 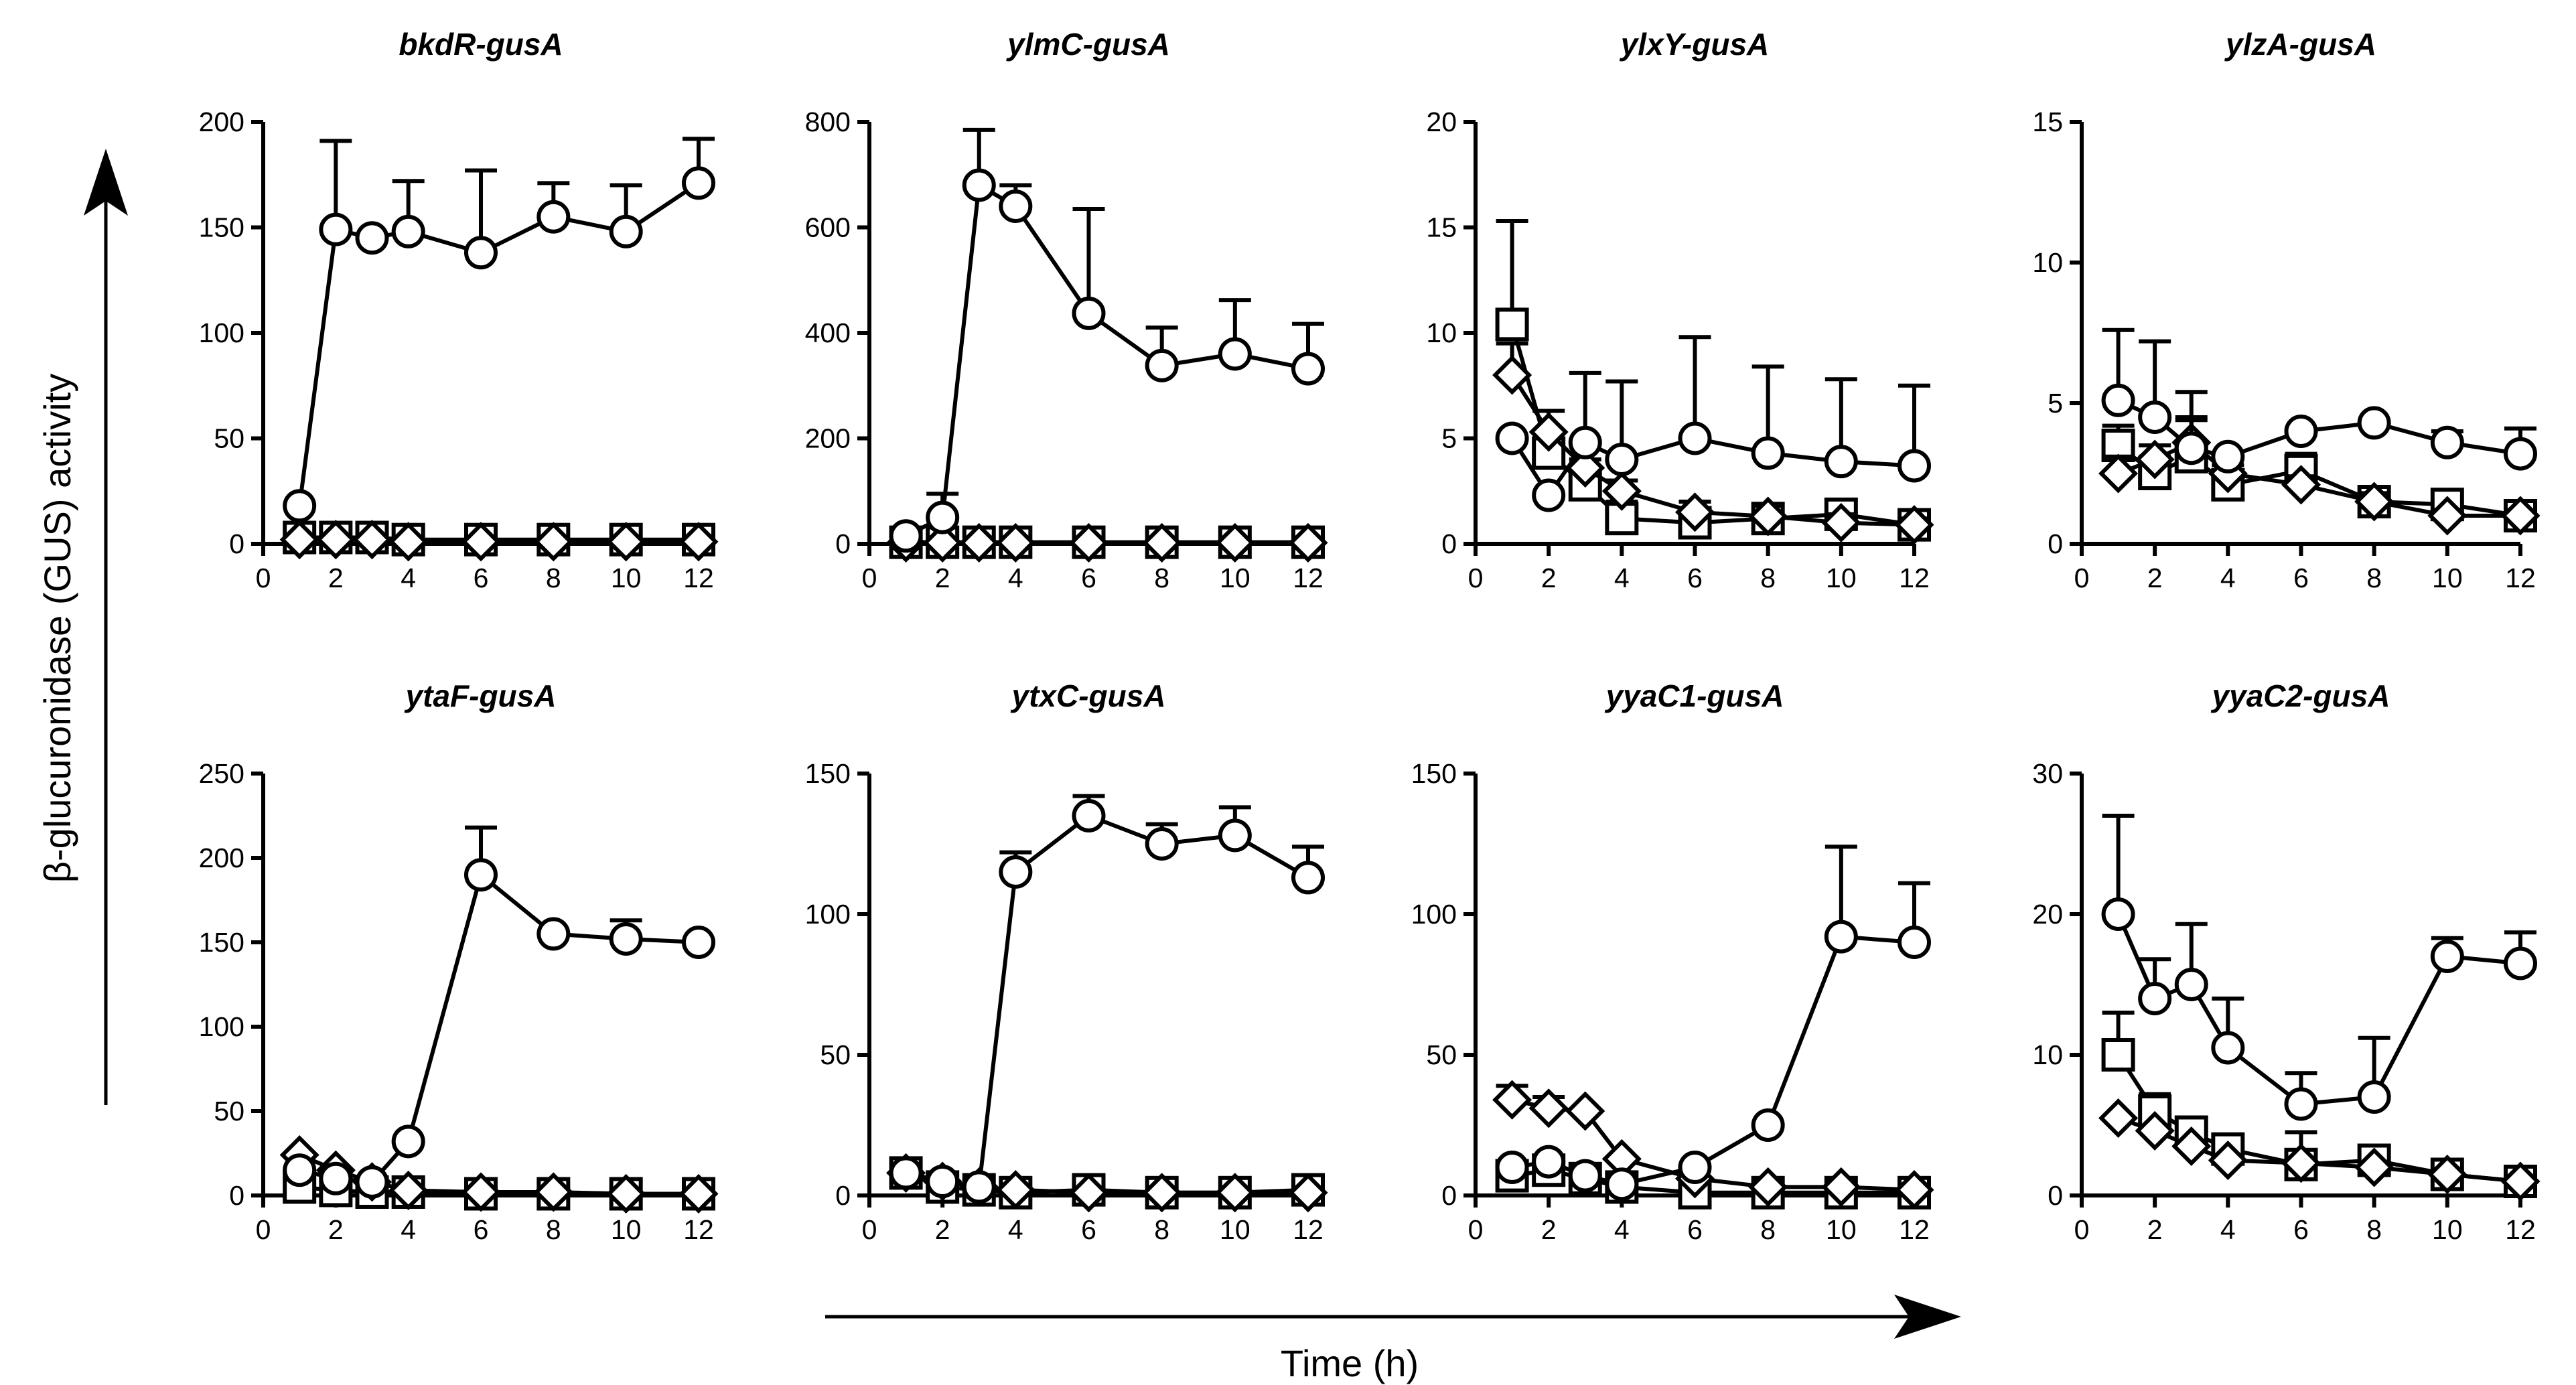 I want to click on y-tick-label: 400, so click(x=828, y=332).